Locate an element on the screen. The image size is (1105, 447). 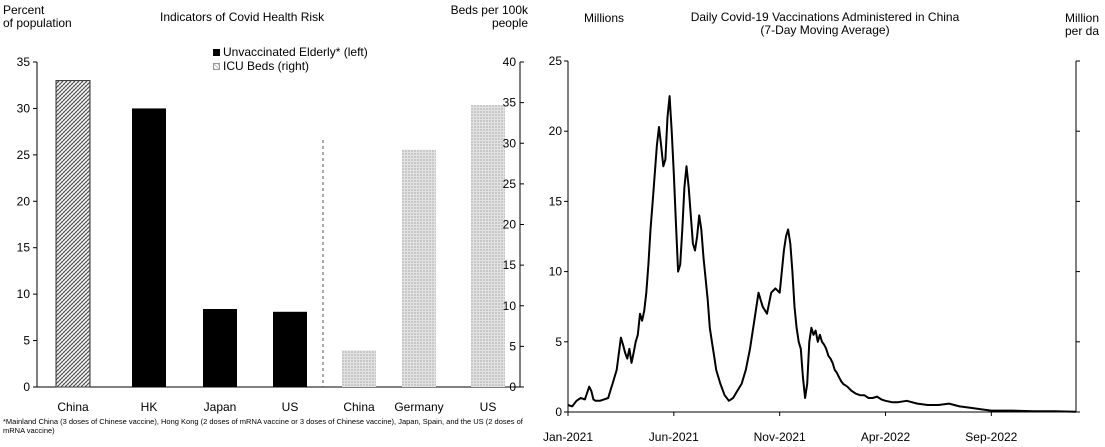
left-tick-label: 25 is located at coordinates (24, 155).